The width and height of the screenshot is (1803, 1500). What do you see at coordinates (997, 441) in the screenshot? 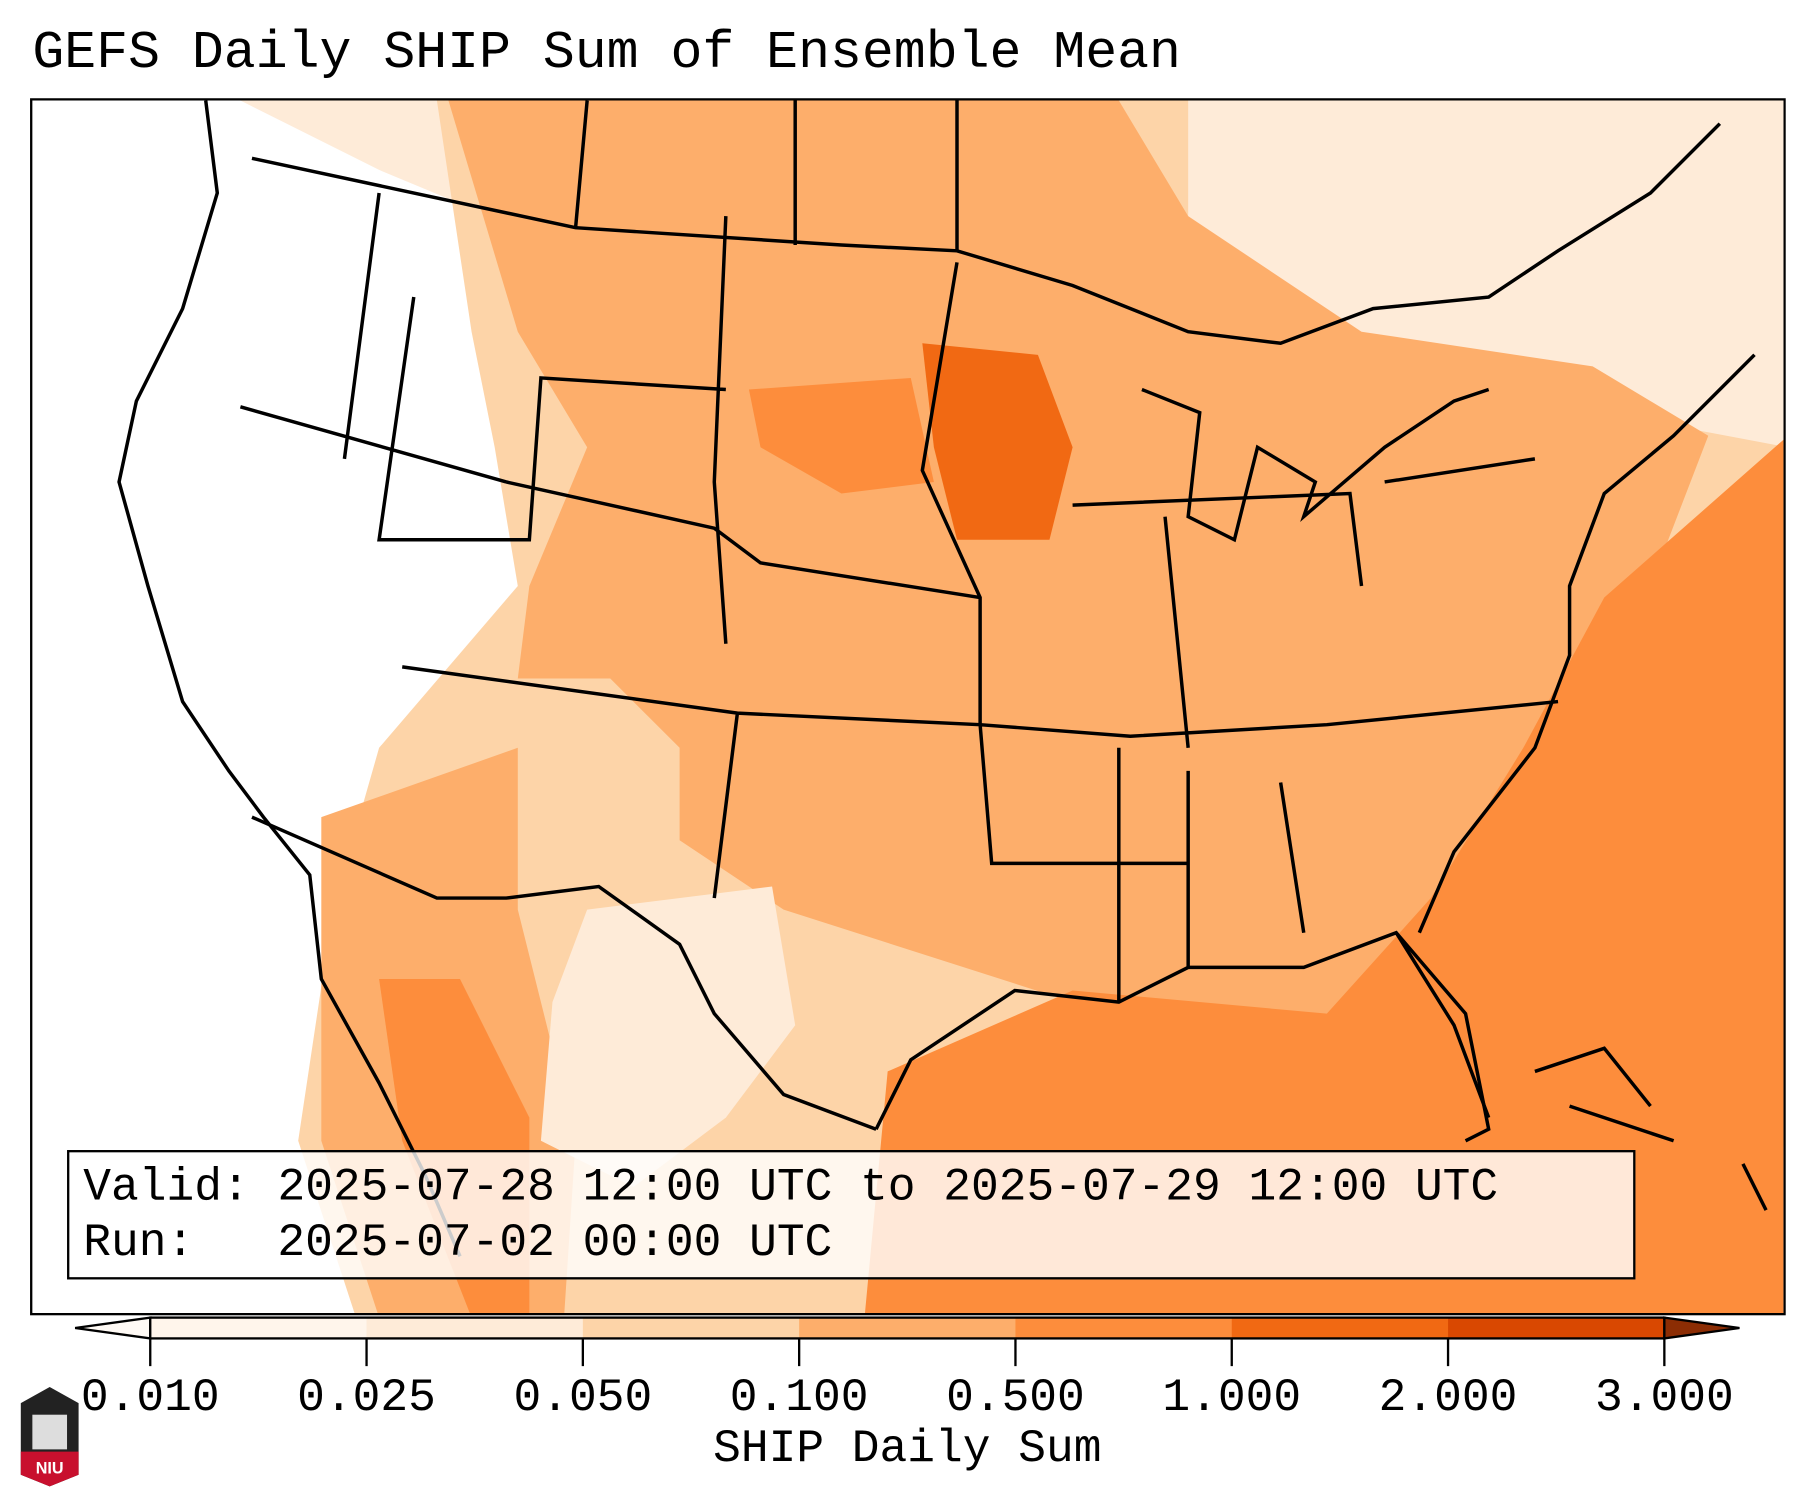
I see `field-midwest-max` at bounding box center [997, 441].